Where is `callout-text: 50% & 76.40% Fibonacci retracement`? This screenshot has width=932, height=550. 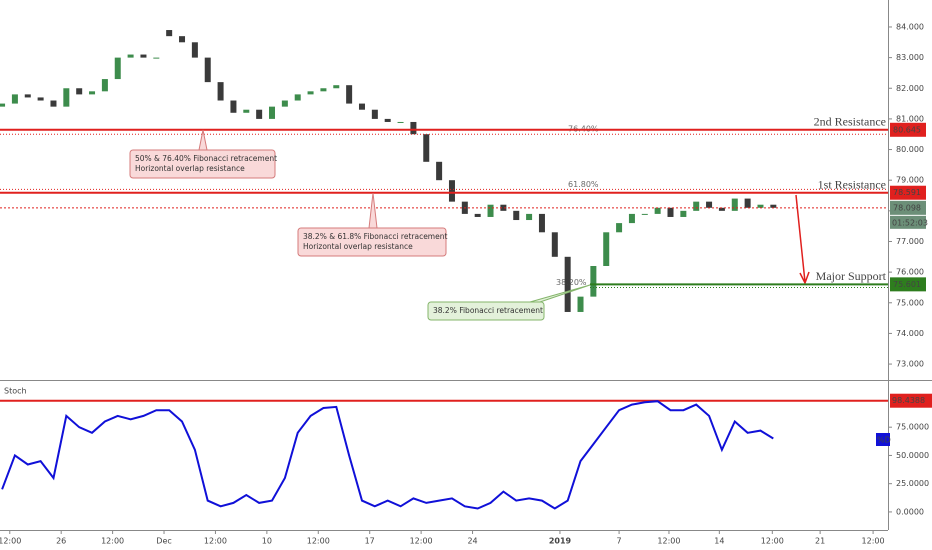 callout-text: 50% & 76.40% Fibonacci retracement is located at coordinates (206, 158).